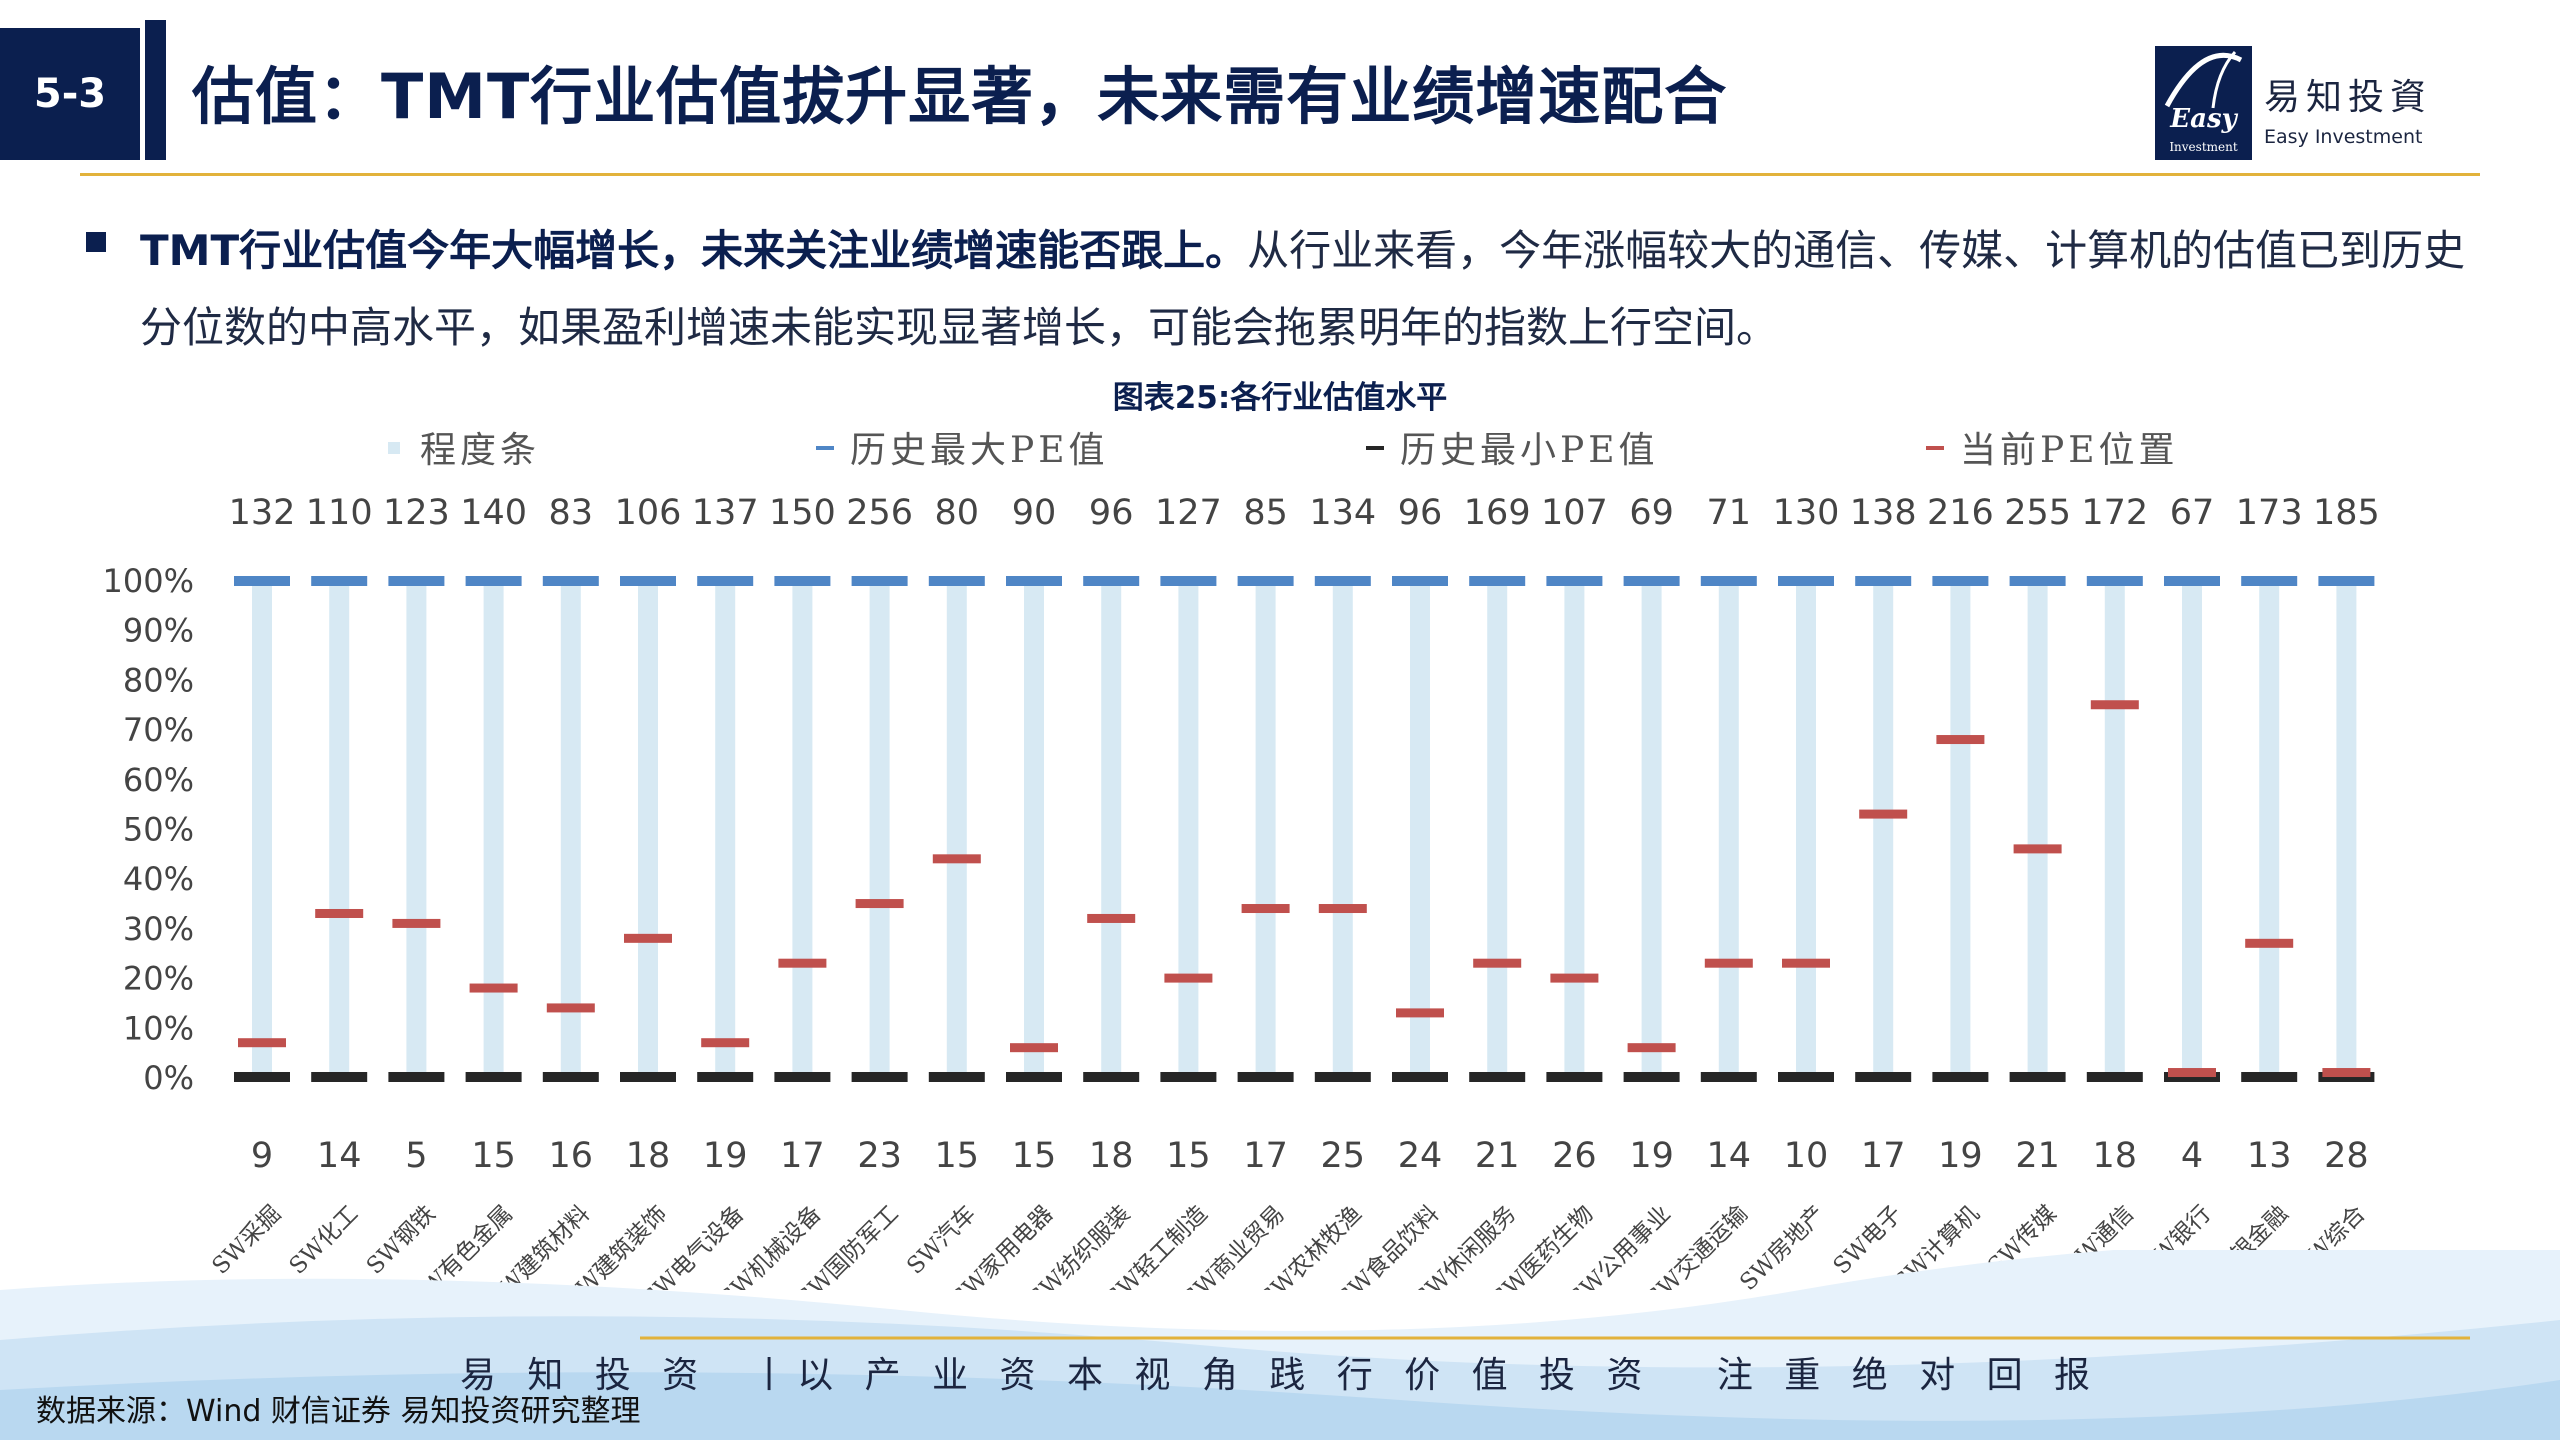  What do you see at coordinates (2203, 79) in the screenshot?
I see `swoosh-icon` at bounding box center [2203, 79].